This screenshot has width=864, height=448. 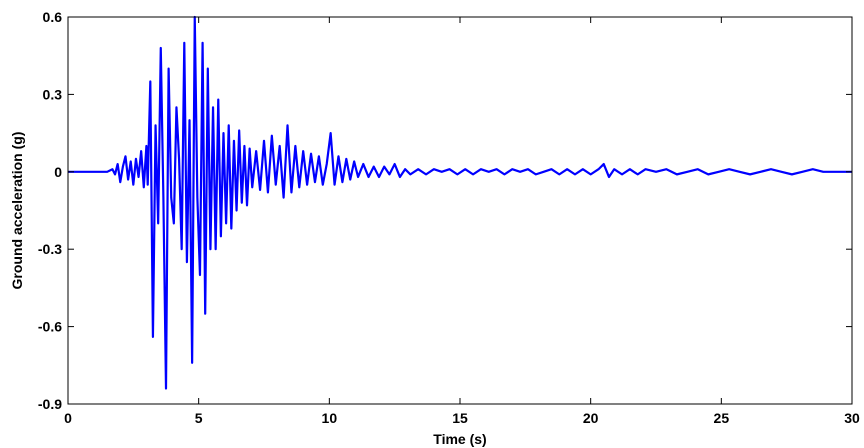 I want to click on y-tick-label: 0, so click(x=58, y=172).